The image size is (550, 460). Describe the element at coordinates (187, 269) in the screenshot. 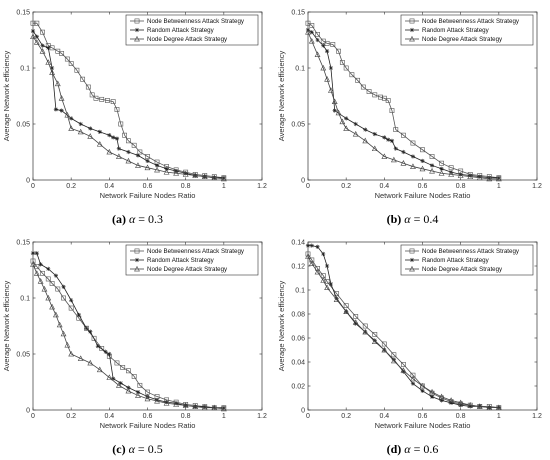

I see `legend-label-c-2: Node Degree Attack Strategy` at that location.